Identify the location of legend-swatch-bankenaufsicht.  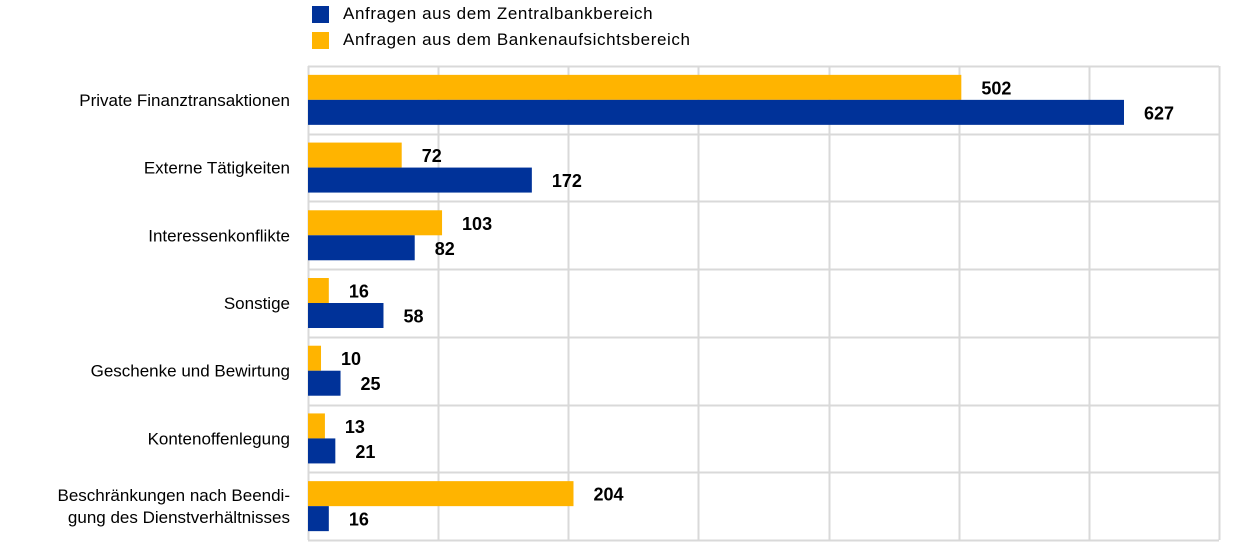
(320, 40).